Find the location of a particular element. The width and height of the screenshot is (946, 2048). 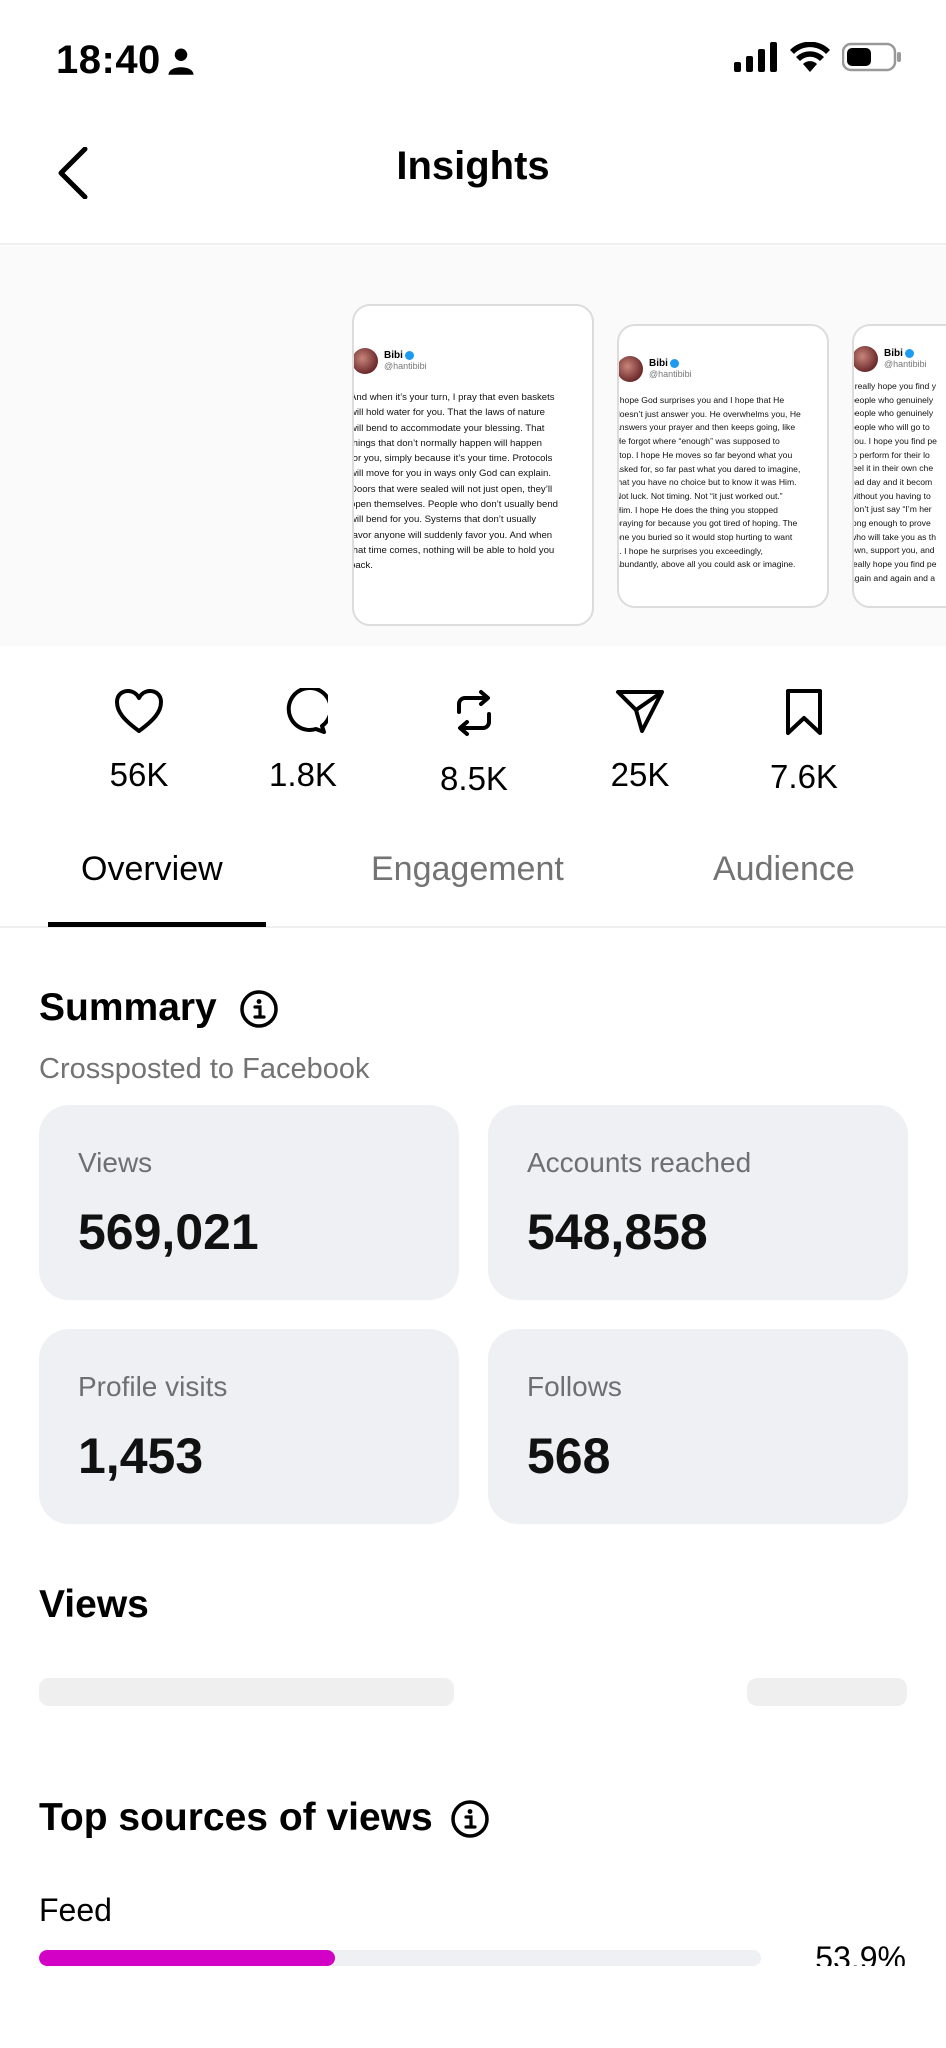

bookmark-icon is located at coordinates (804, 712).